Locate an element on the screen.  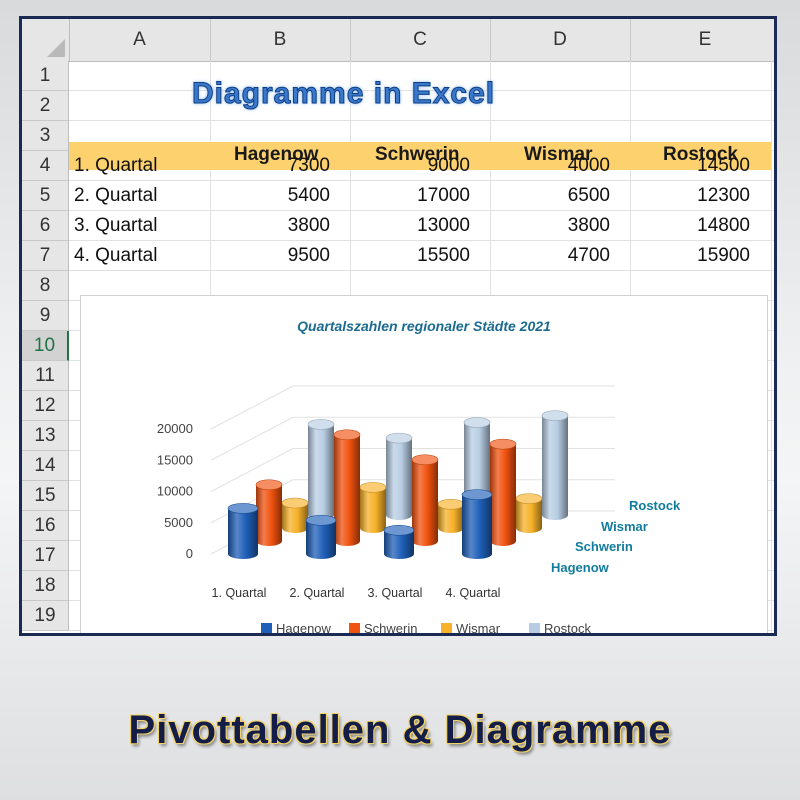
y-tick-label: 10000 is located at coordinates (175, 491).